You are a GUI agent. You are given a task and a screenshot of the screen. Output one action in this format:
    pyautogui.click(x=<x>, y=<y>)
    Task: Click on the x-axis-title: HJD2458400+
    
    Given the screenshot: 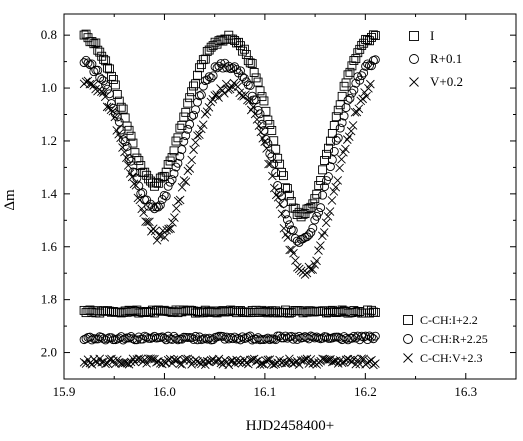 What is the action you would take?
    pyautogui.click(x=290, y=426)
    